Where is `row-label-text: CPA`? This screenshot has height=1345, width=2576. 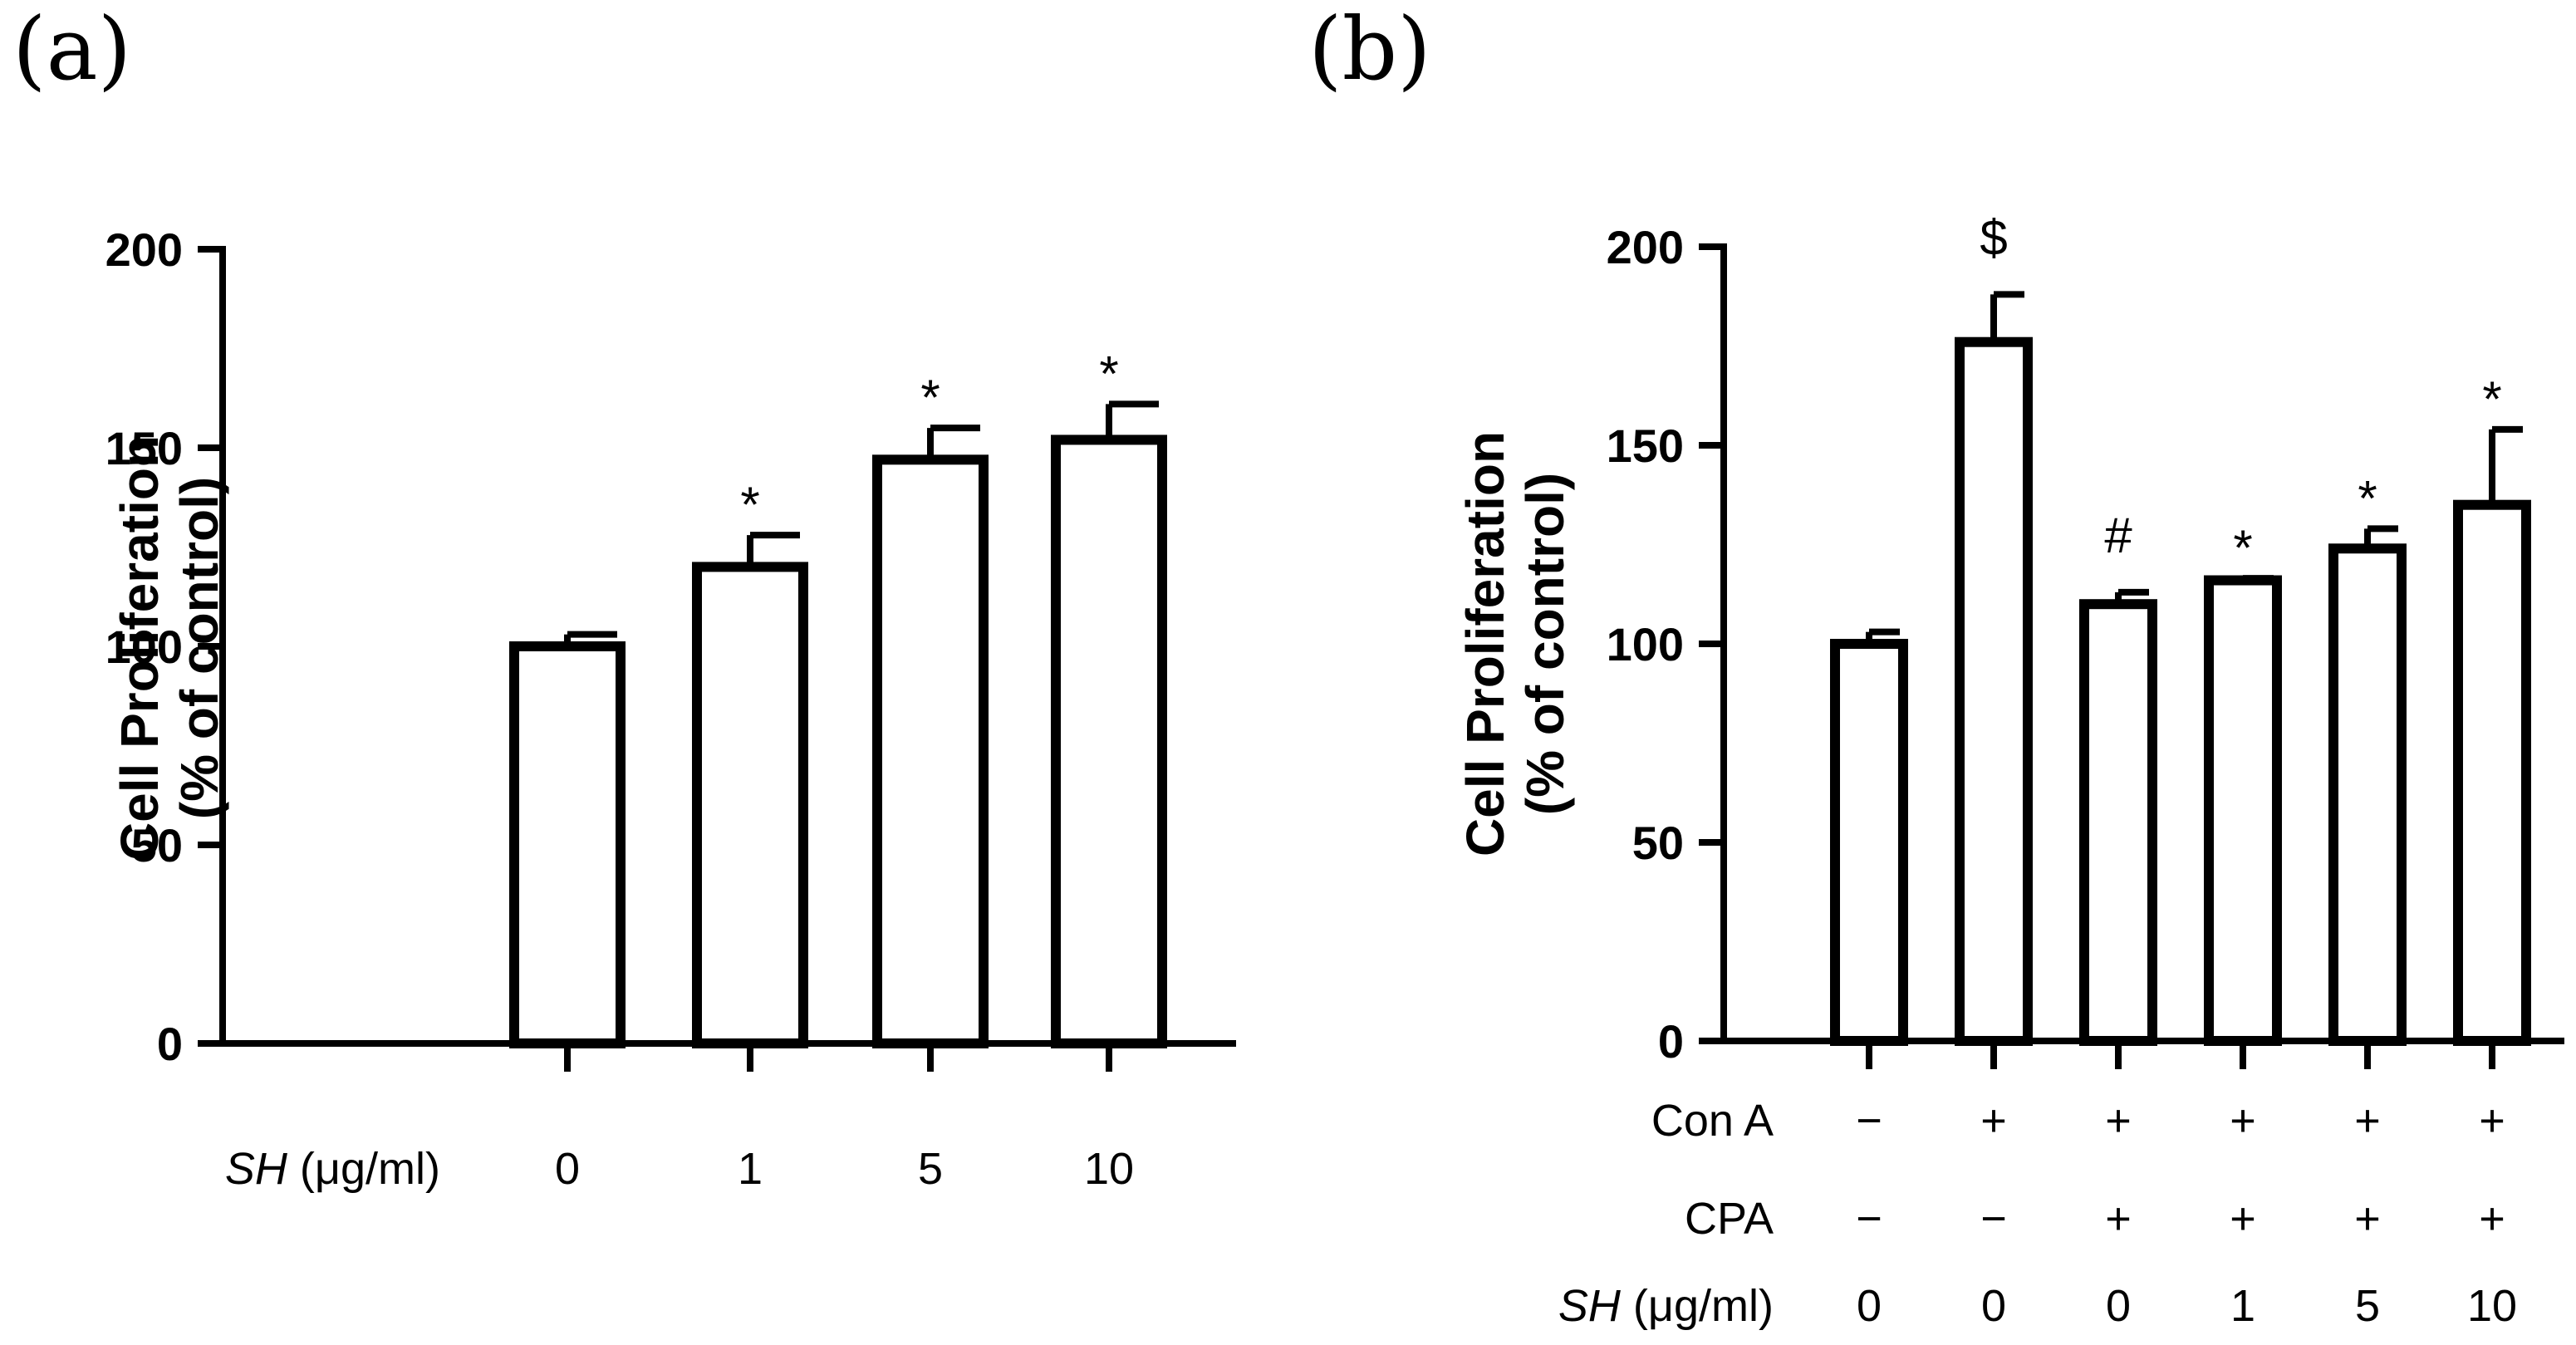 row-label-text: CPA is located at coordinates (1729, 1219).